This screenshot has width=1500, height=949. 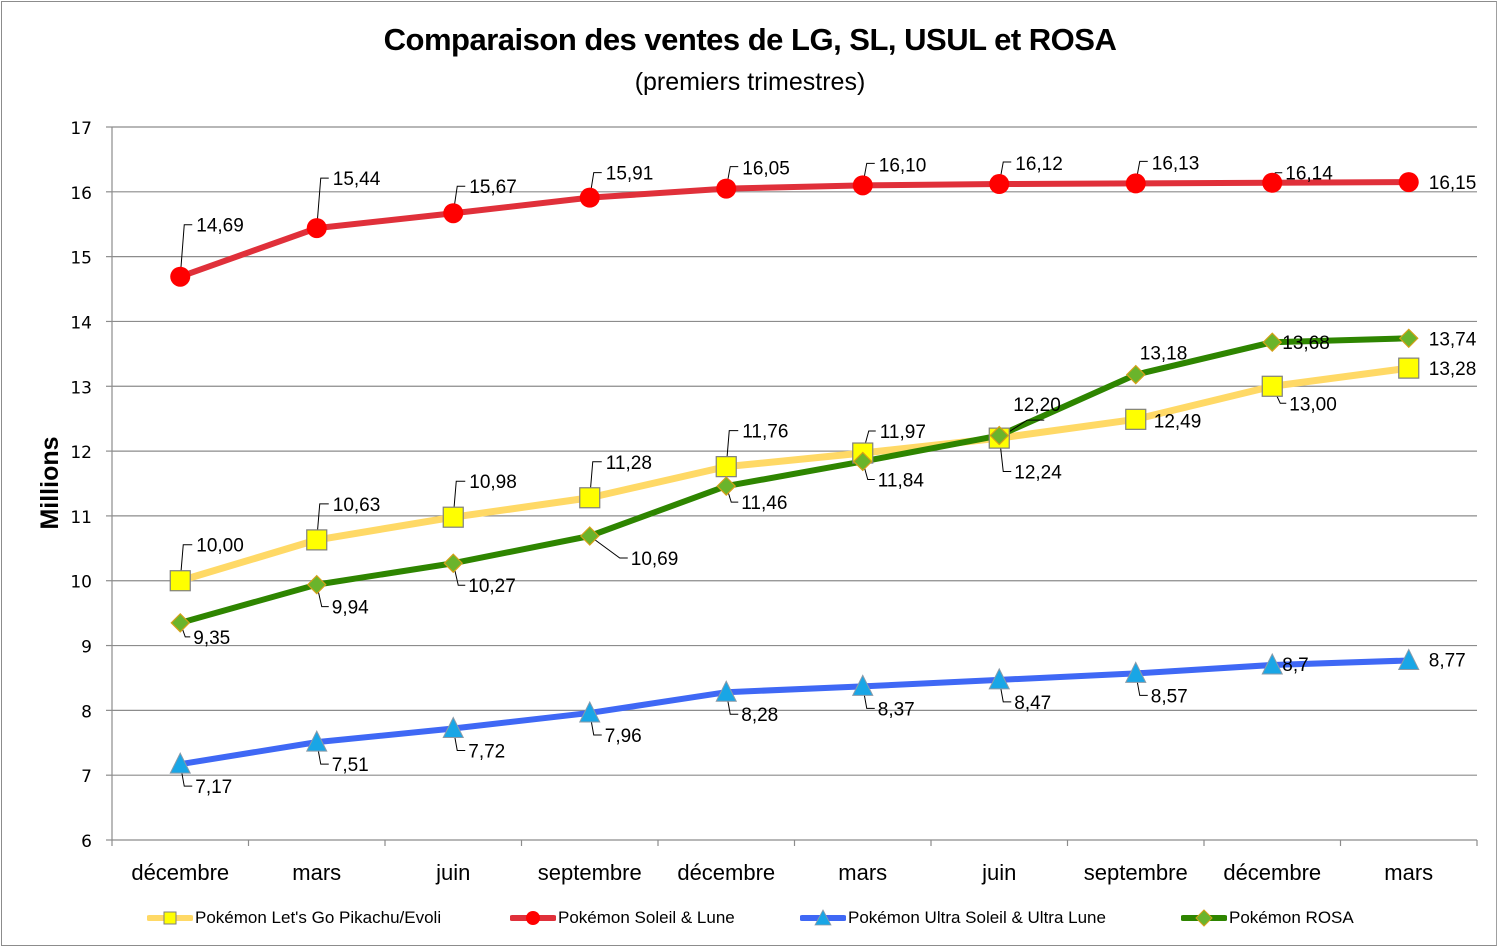 I want to click on data-label: 13,74, so click(x=1453, y=339).